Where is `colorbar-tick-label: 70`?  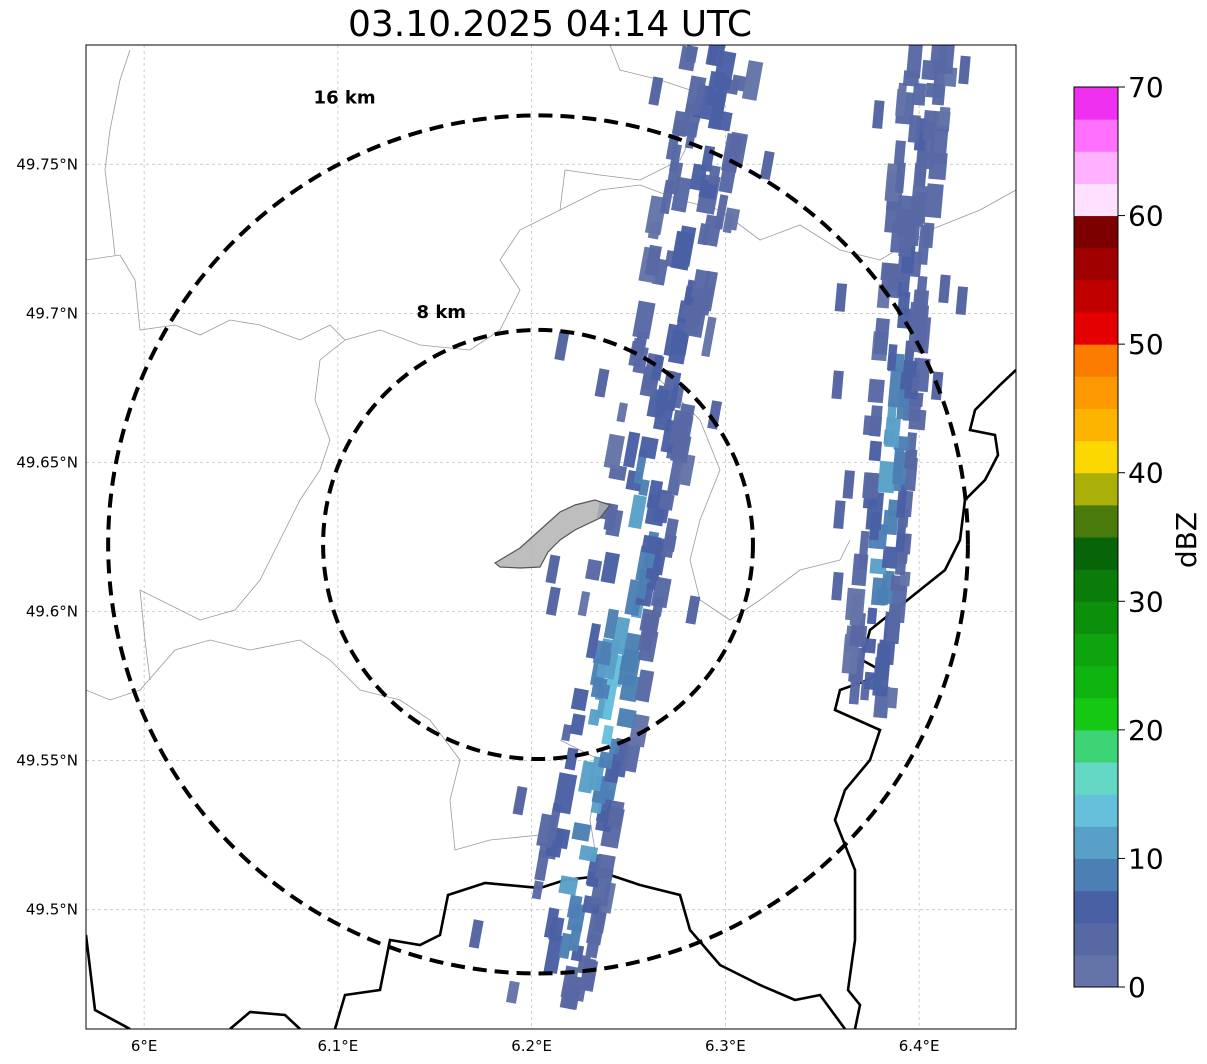
colorbar-tick-label: 70 is located at coordinates (1146, 87).